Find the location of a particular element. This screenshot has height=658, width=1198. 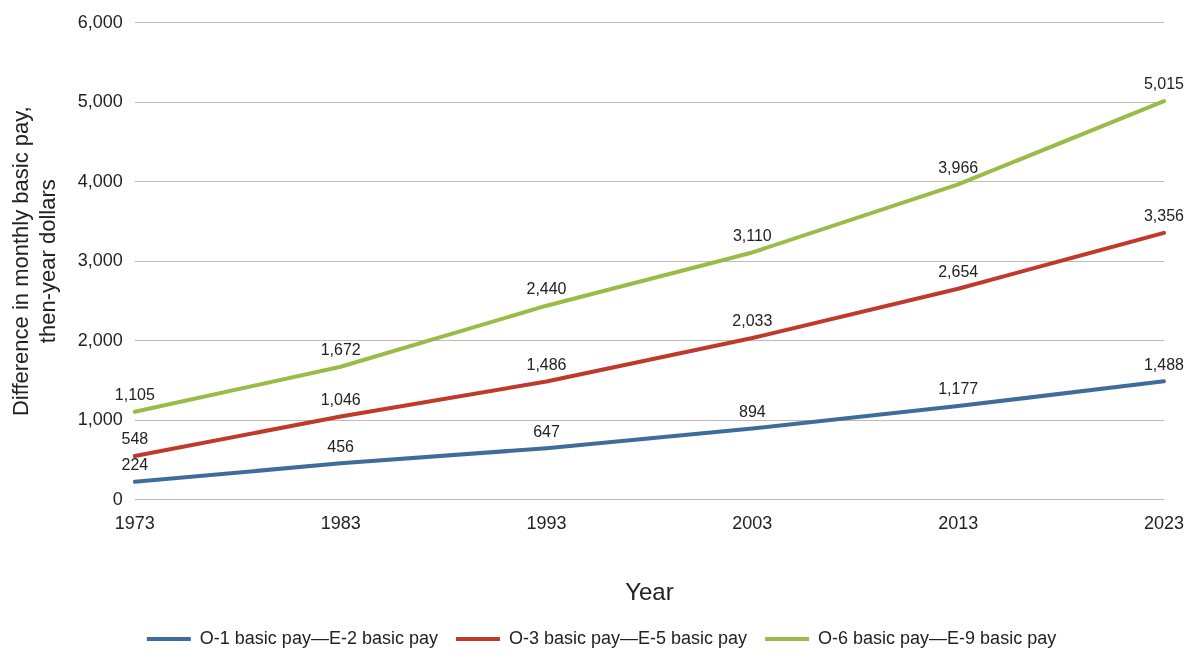

data-label: 3,356 is located at coordinates (1164, 216).